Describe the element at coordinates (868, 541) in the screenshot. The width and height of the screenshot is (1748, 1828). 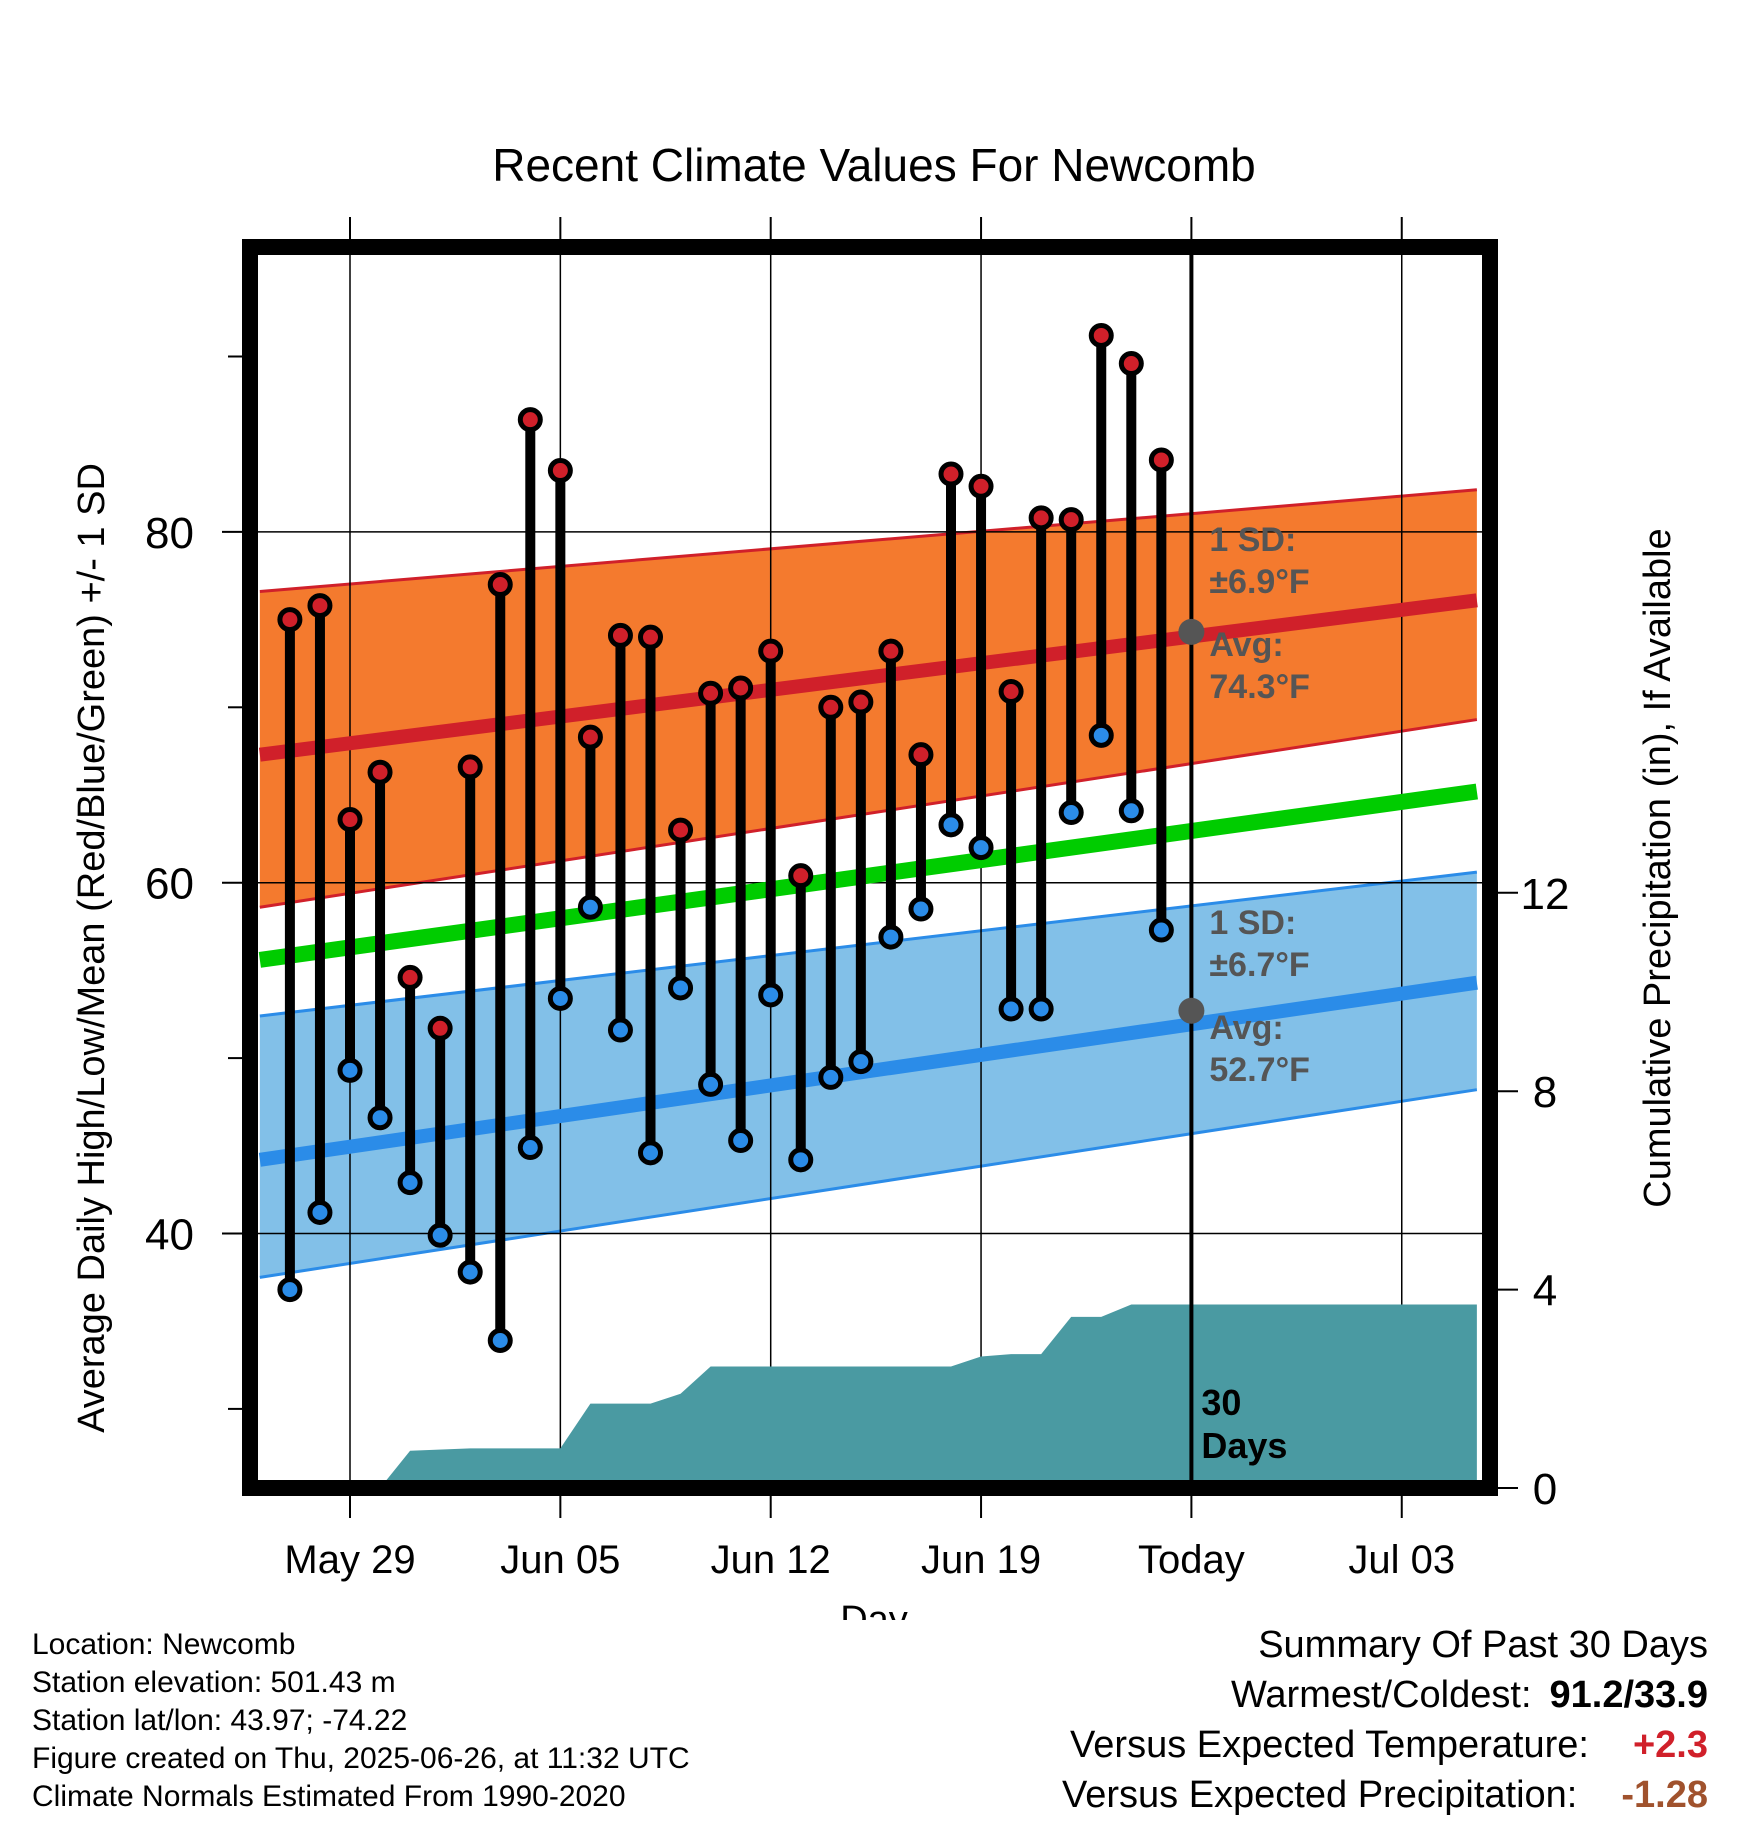
I see `high-sd-band-upper-edge` at that location.